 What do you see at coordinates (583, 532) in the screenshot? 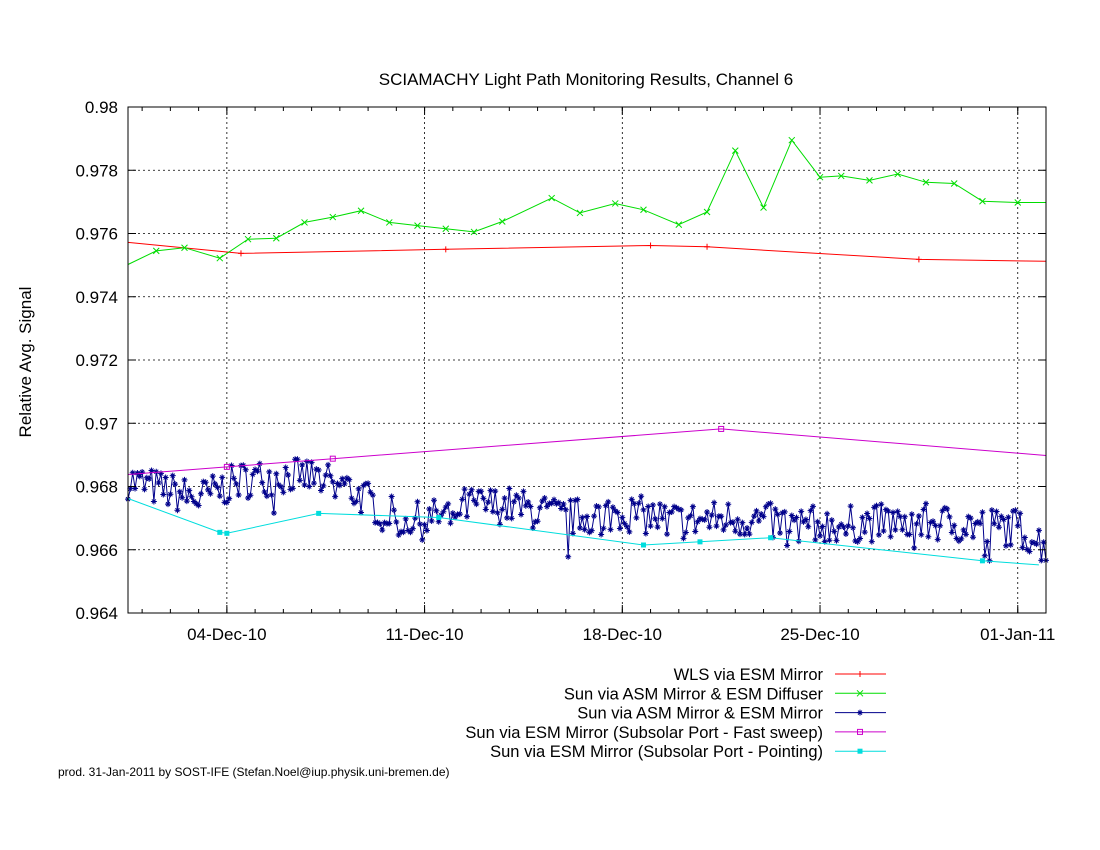
I see `series-line` at bounding box center [583, 532].